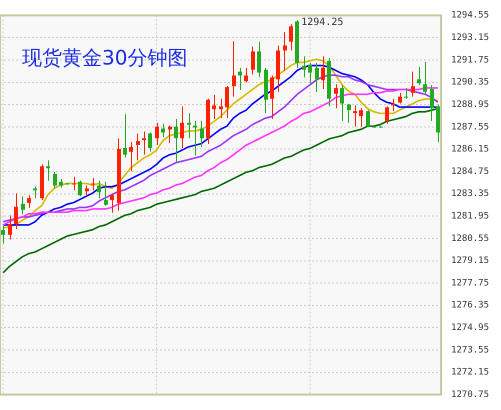 The width and height of the screenshot is (501, 410). I want to click on annotation: 1294.25, so click(322, 22).